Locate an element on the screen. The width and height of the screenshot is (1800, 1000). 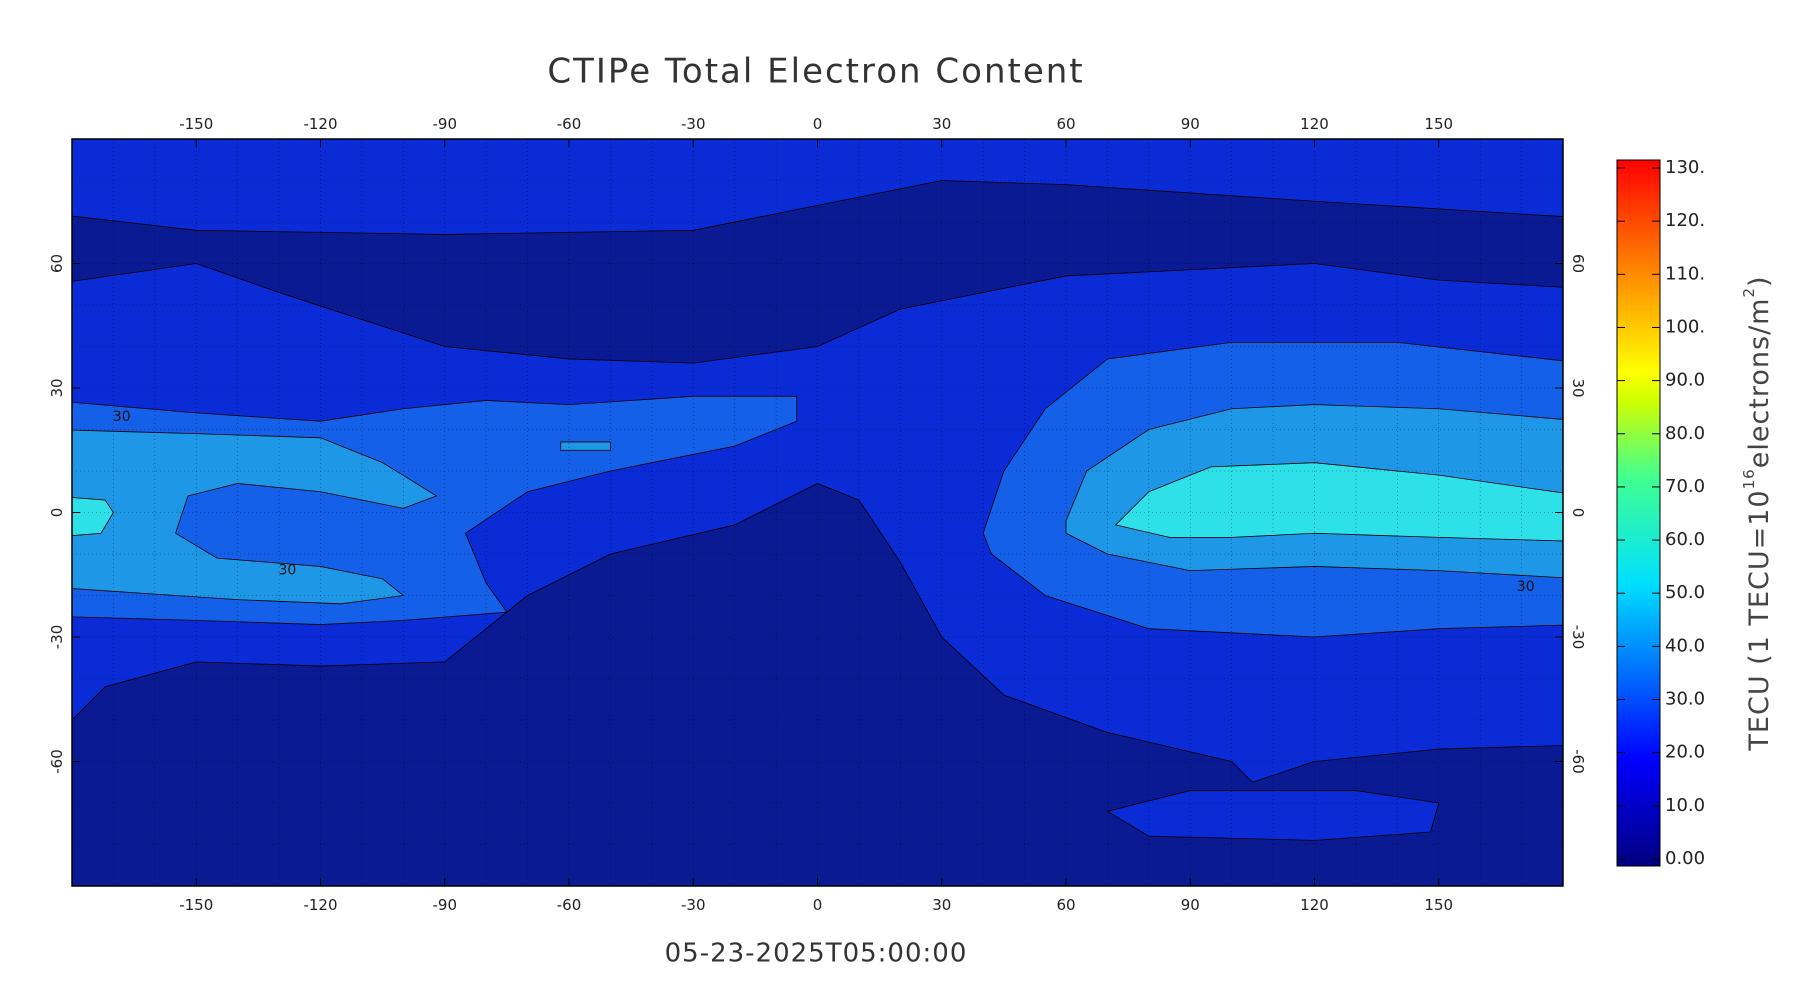
colorbar-tick-label: 70.0 is located at coordinates (1685, 486).